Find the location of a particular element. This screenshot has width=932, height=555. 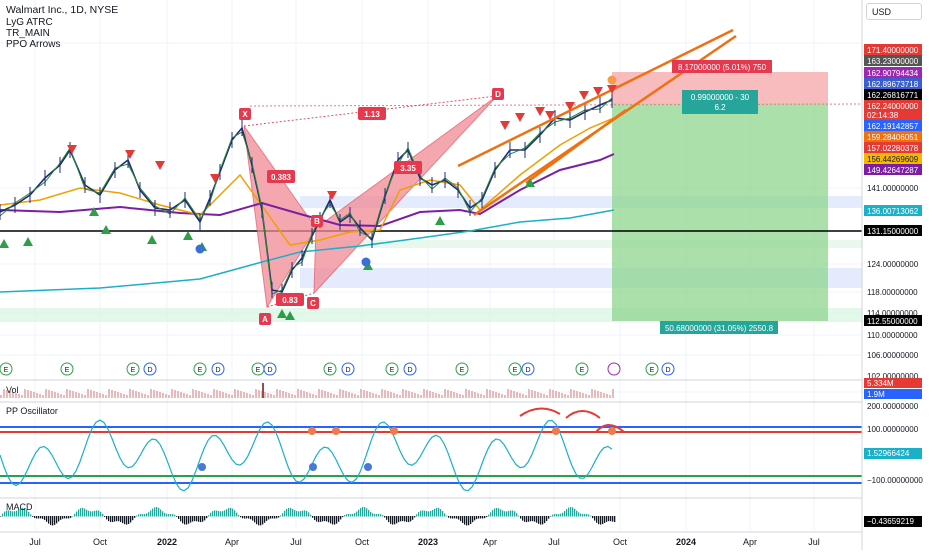

price-axis-label: 163.23000000 is located at coordinates (893, 61).